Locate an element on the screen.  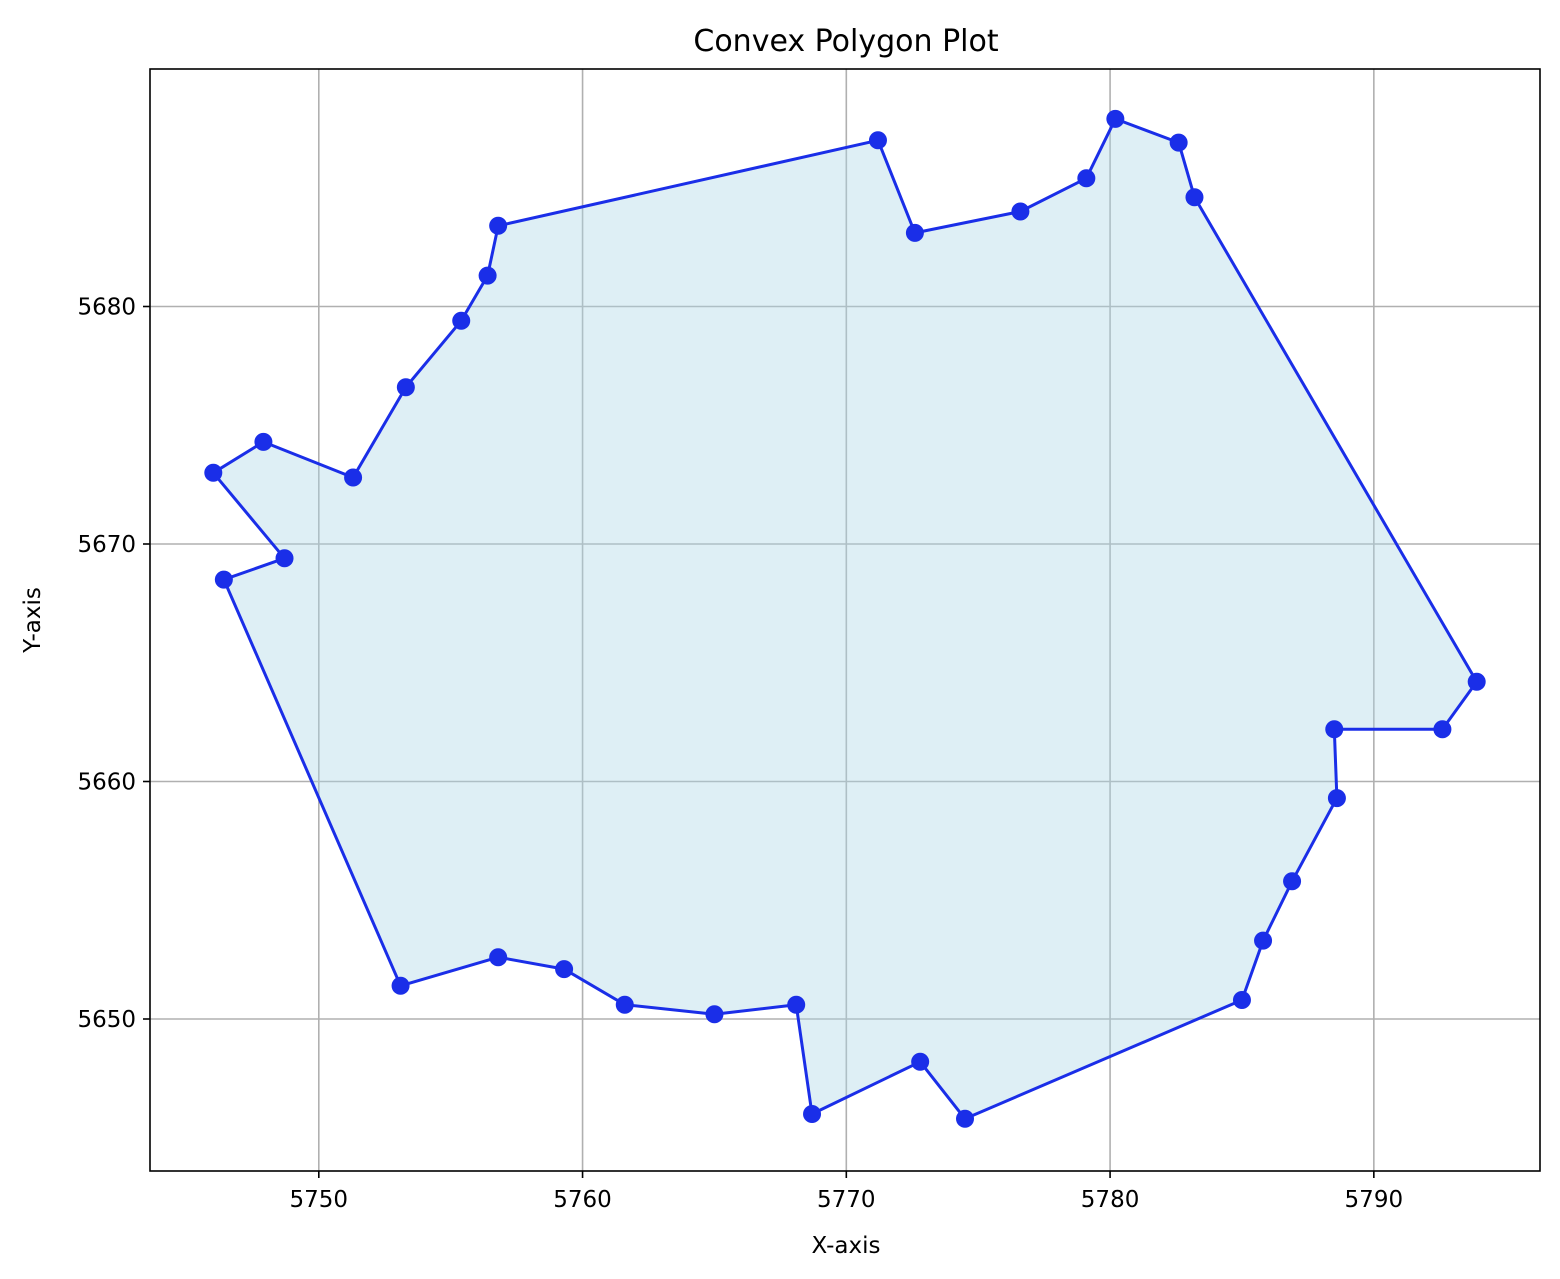
y-axis-label: Y-axis is located at coordinates (33, 620).